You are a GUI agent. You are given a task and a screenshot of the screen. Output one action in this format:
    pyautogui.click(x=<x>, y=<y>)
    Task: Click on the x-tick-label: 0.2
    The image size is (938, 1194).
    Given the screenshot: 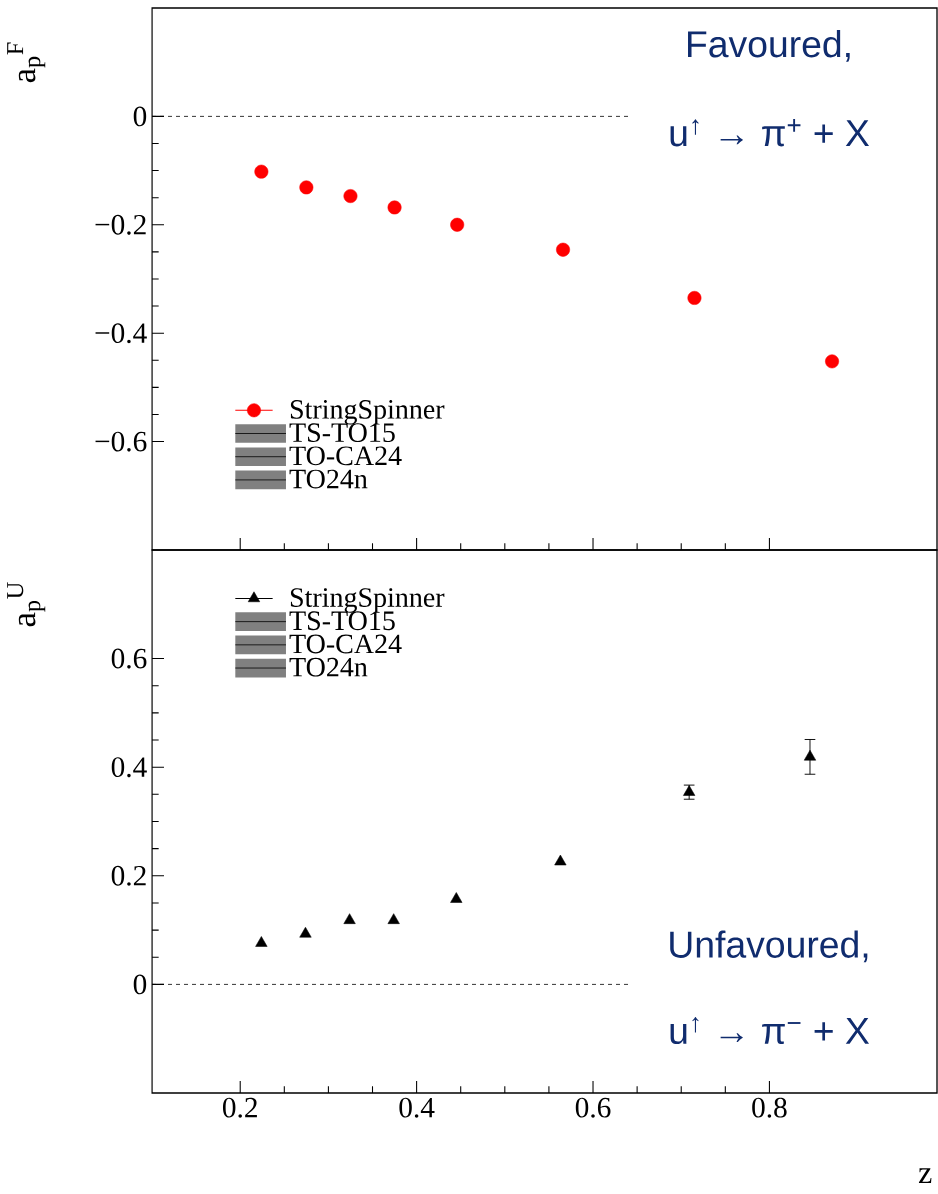 What is the action you would take?
    pyautogui.click(x=239, y=1107)
    